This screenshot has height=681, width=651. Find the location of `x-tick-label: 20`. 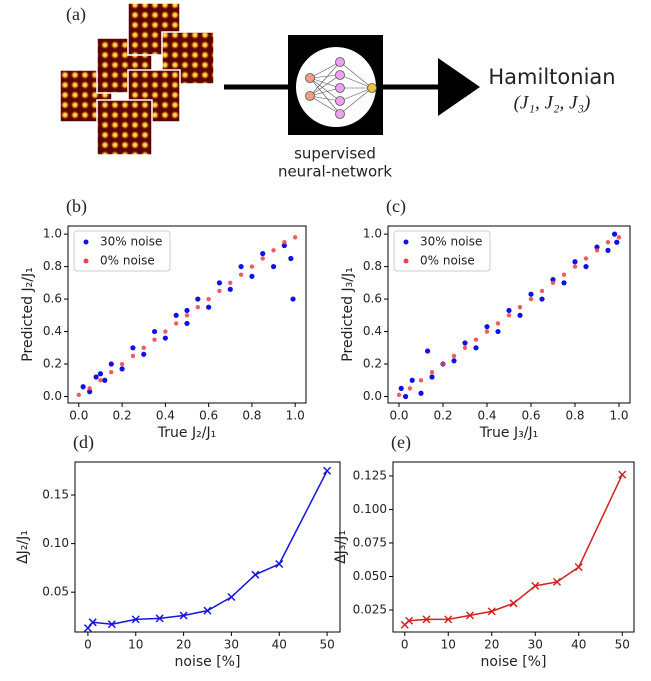

x-tick-label: 20 is located at coordinates (491, 645).